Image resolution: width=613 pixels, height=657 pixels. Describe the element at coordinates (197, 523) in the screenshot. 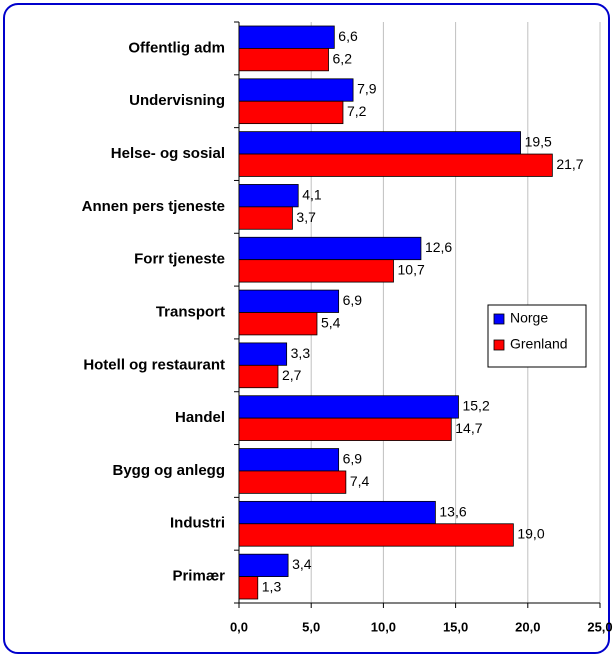

I see `y-tick-label: Industri` at that location.